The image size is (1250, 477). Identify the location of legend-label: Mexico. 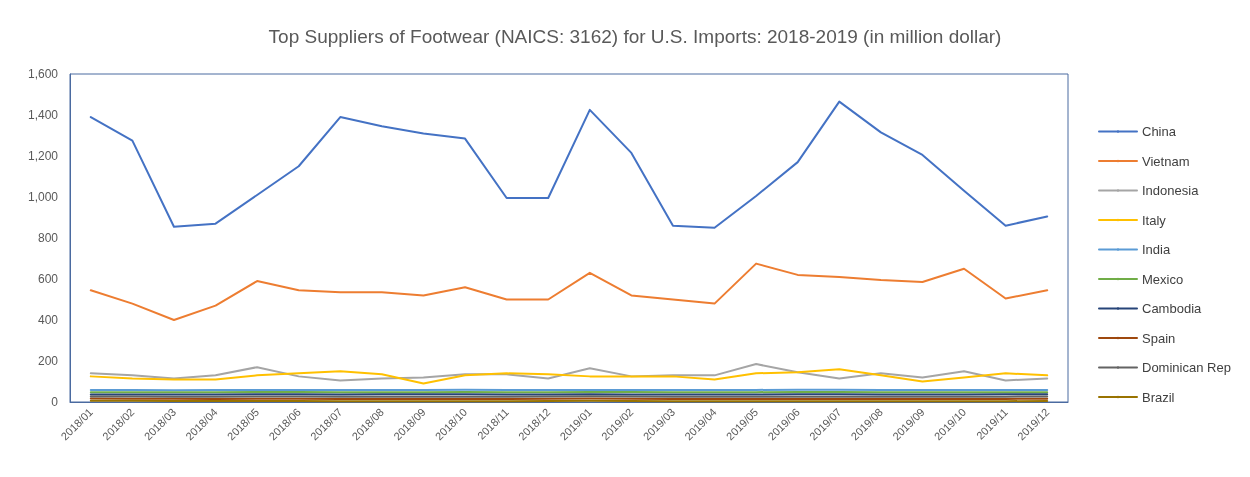
(1163, 279).